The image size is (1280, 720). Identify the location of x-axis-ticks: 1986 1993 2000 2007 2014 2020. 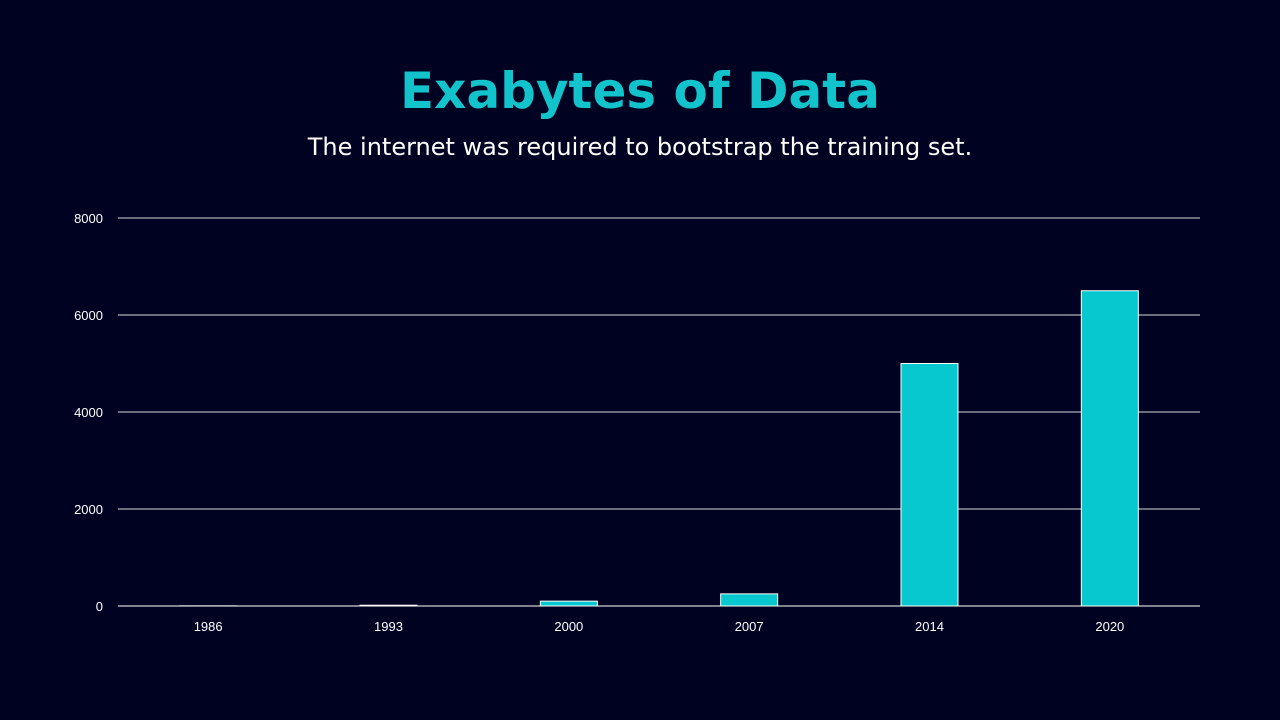
(659, 626).